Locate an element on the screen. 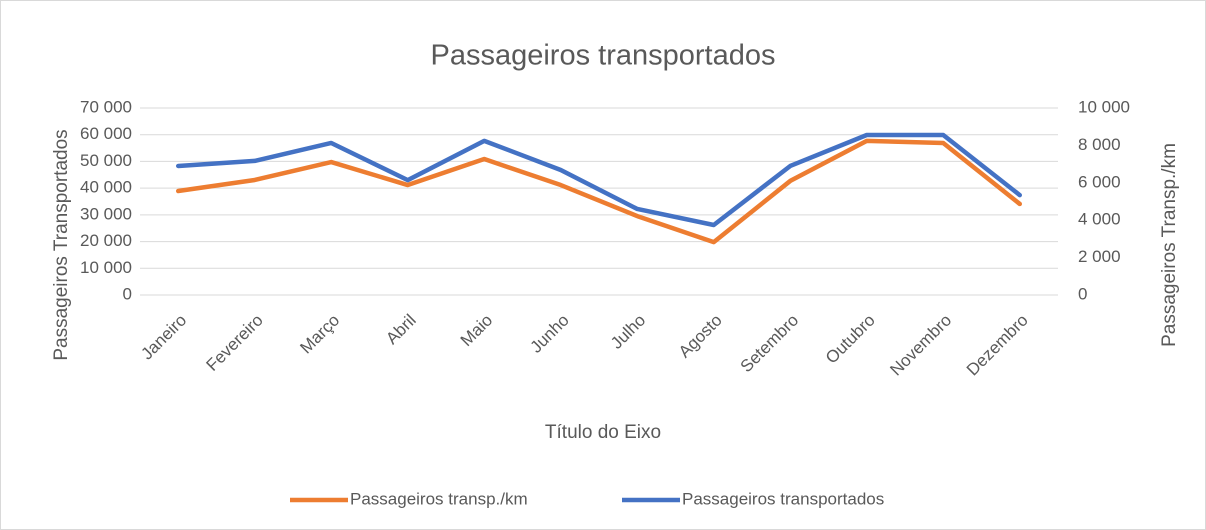 This screenshot has height=530, width=1206. y2-tick-label: 10 000 is located at coordinates (1104, 106).